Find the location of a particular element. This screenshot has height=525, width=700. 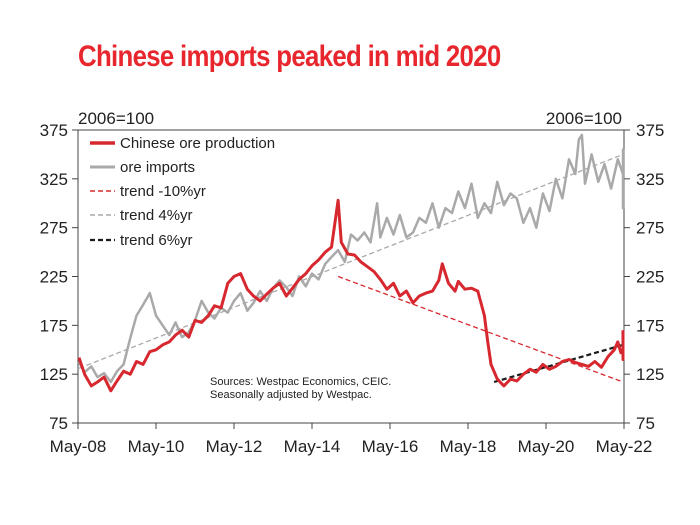

y-right-tick-label: 225 is located at coordinates (650, 277).